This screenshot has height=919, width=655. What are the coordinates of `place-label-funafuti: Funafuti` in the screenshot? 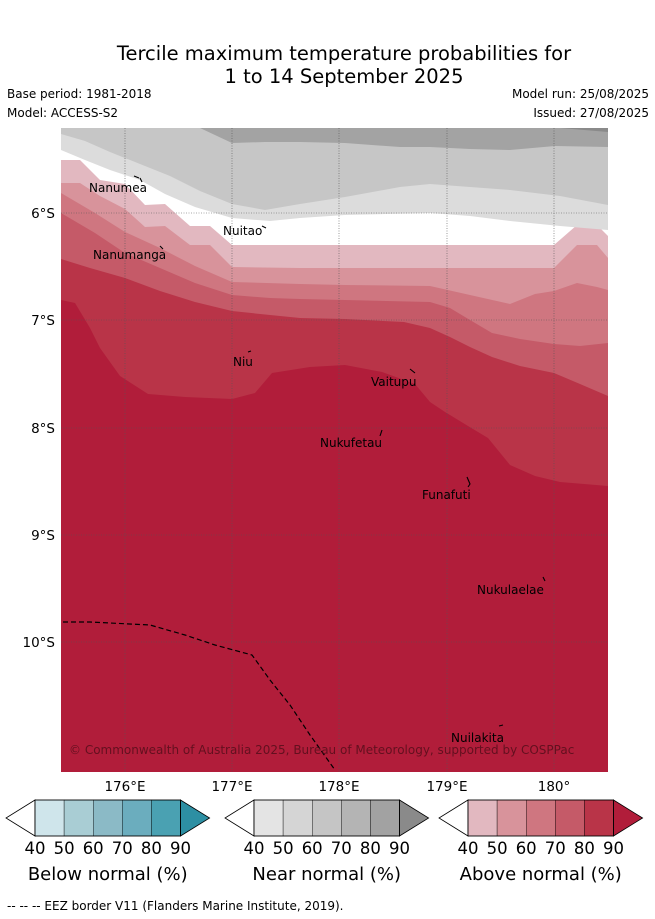 It's located at (446, 495).